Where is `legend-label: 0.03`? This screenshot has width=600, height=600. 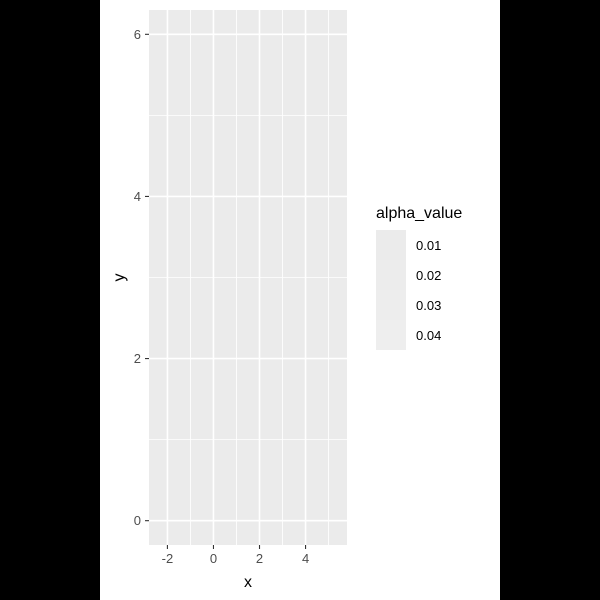
legend-label: 0.03 is located at coordinates (428, 305).